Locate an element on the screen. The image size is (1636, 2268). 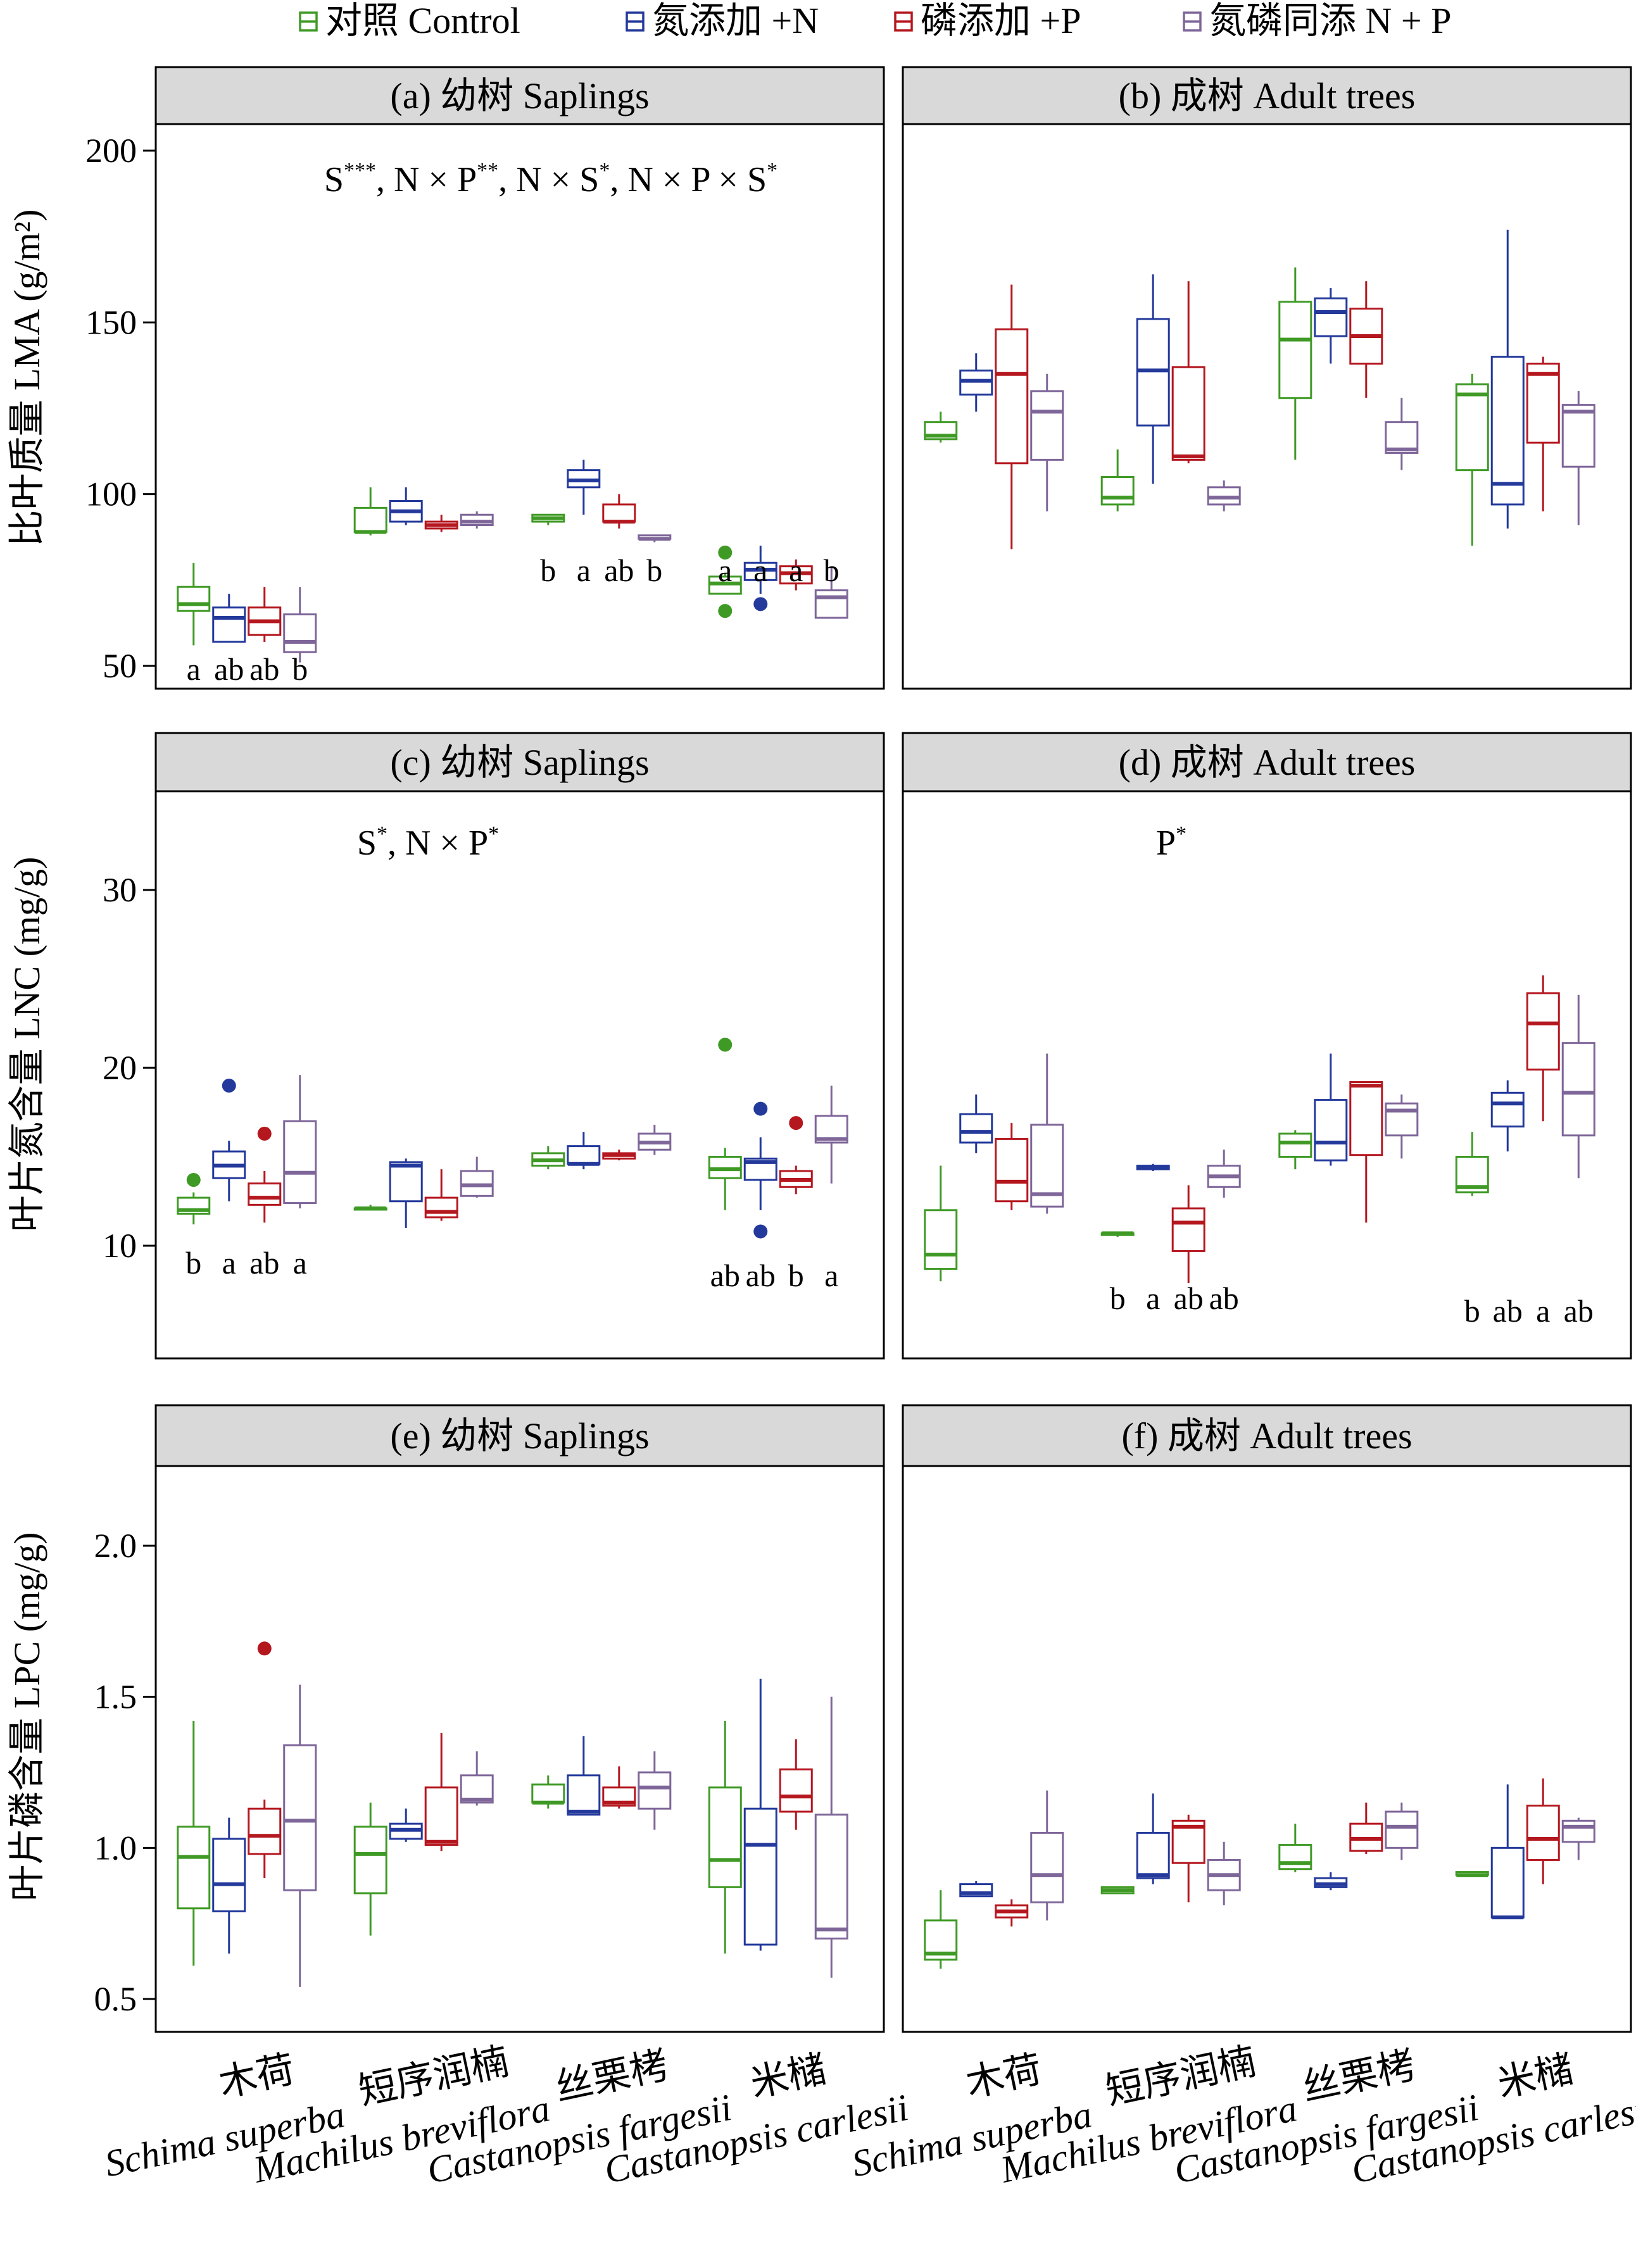
legend-label: 氮添加 +N is located at coordinates (735, 20).